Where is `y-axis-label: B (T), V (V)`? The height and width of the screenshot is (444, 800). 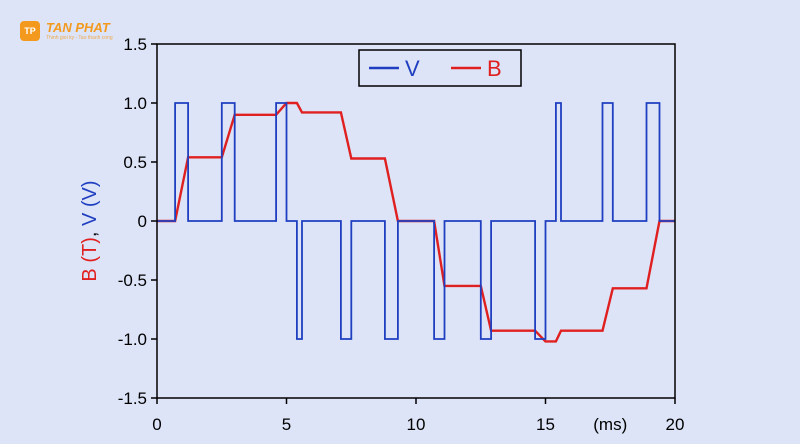 y-axis-label: B (T), V (V) is located at coordinates (90, 230).